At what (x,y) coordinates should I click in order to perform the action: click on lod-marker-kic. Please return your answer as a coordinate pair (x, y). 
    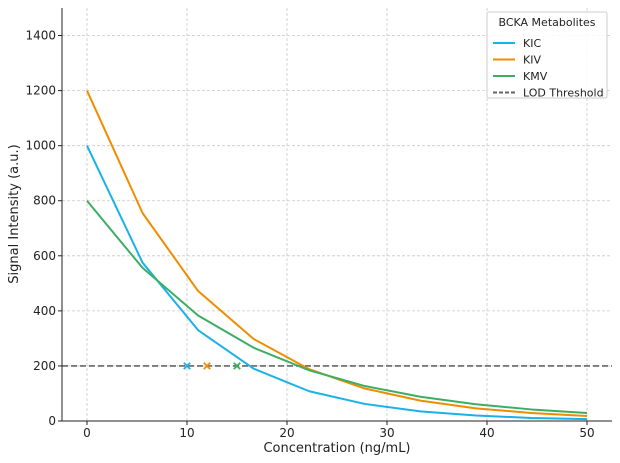
    Looking at the image, I should click on (187, 366).